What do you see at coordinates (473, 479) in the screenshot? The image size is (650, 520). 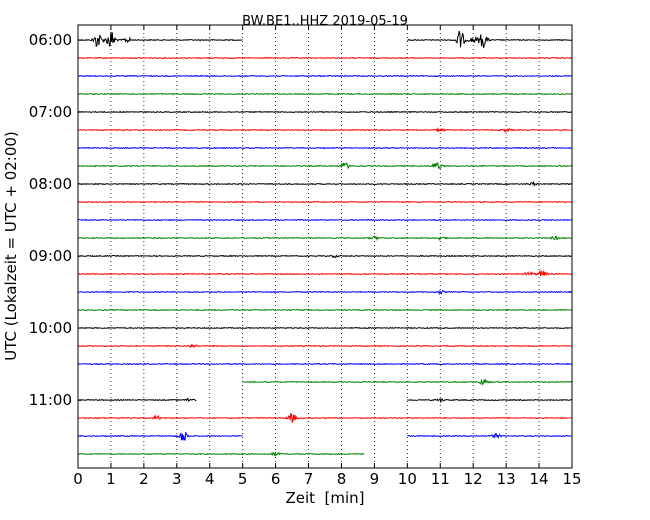 I see `x-tick-label: 12` at bounding box center [473, 479].